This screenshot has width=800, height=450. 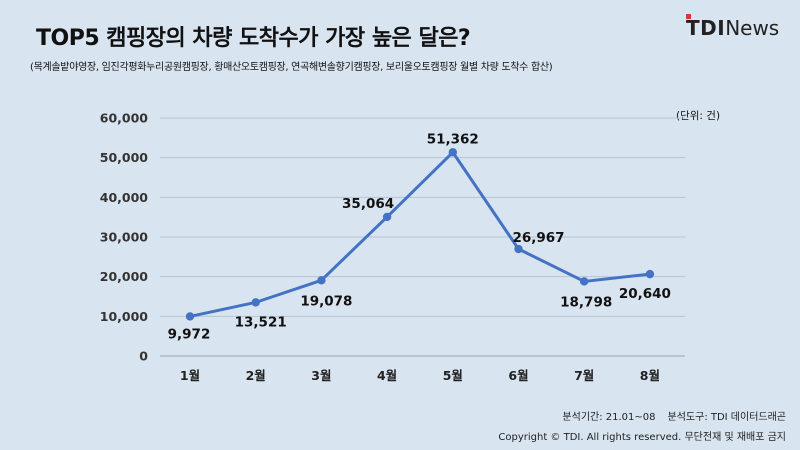 I want to click on data-label: 35,064, so click(x=368, y=204).